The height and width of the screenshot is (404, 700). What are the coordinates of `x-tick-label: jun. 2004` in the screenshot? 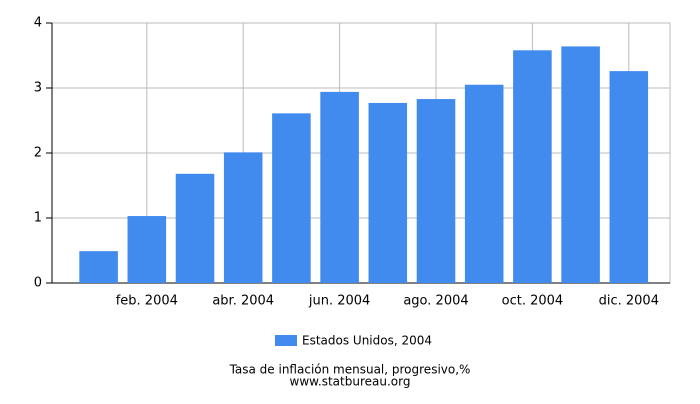 It's located at (339, 301).